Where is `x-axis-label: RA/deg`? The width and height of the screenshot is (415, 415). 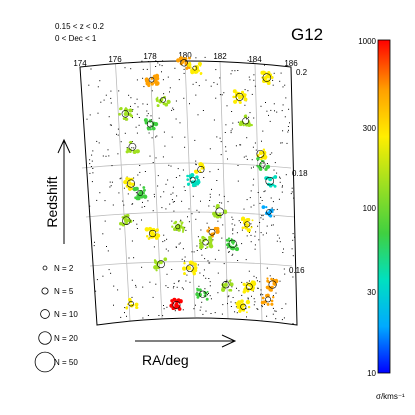
x-axis-label: RA/deg is located at coordinates (165, 360).